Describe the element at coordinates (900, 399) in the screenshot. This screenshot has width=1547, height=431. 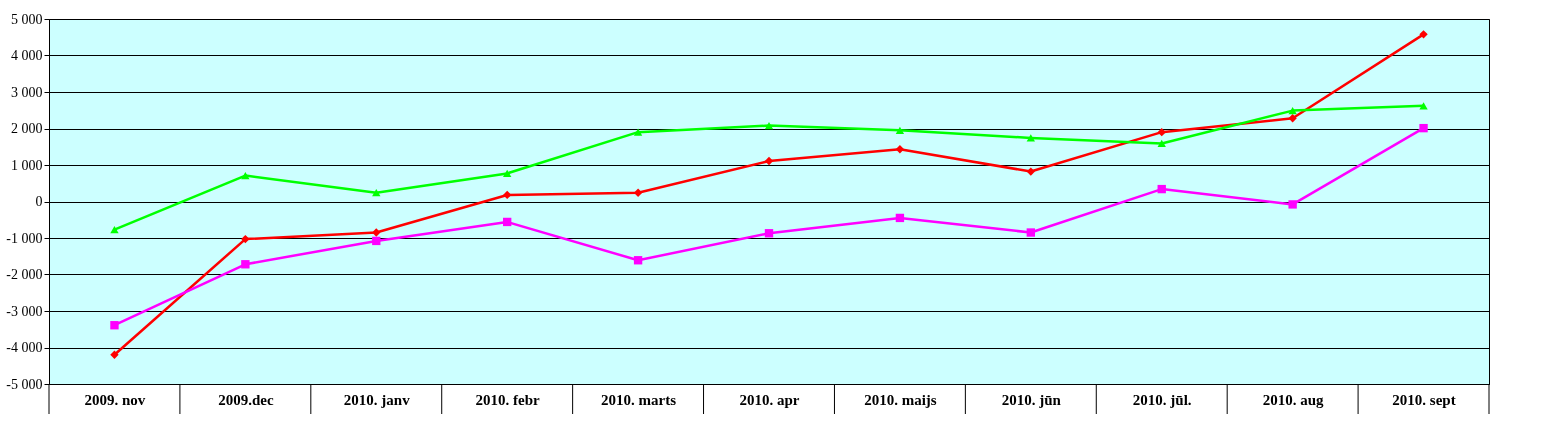
I see `x-tick-label: 2010. maijs` at that location.